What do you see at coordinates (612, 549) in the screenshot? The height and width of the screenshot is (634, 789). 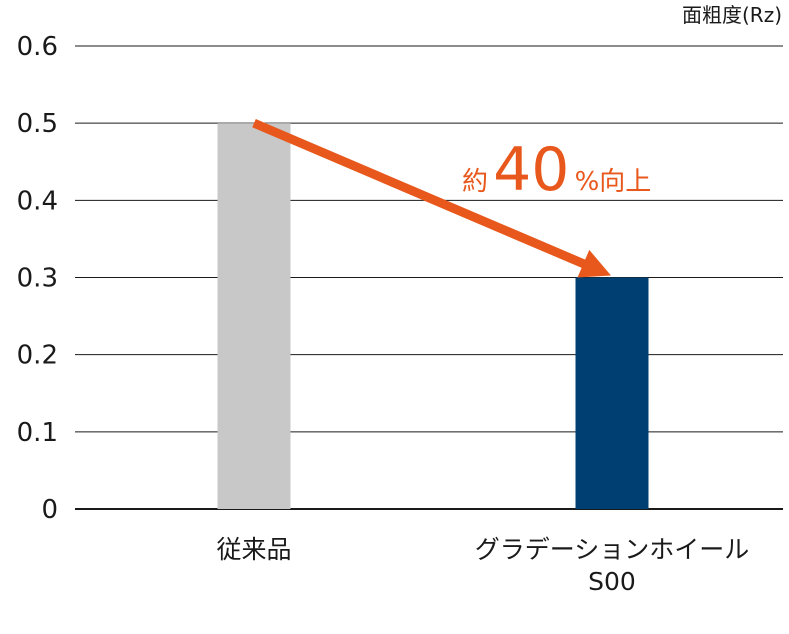 I see `category-label: グラデーションホイール` at bounding box center [612, 549].